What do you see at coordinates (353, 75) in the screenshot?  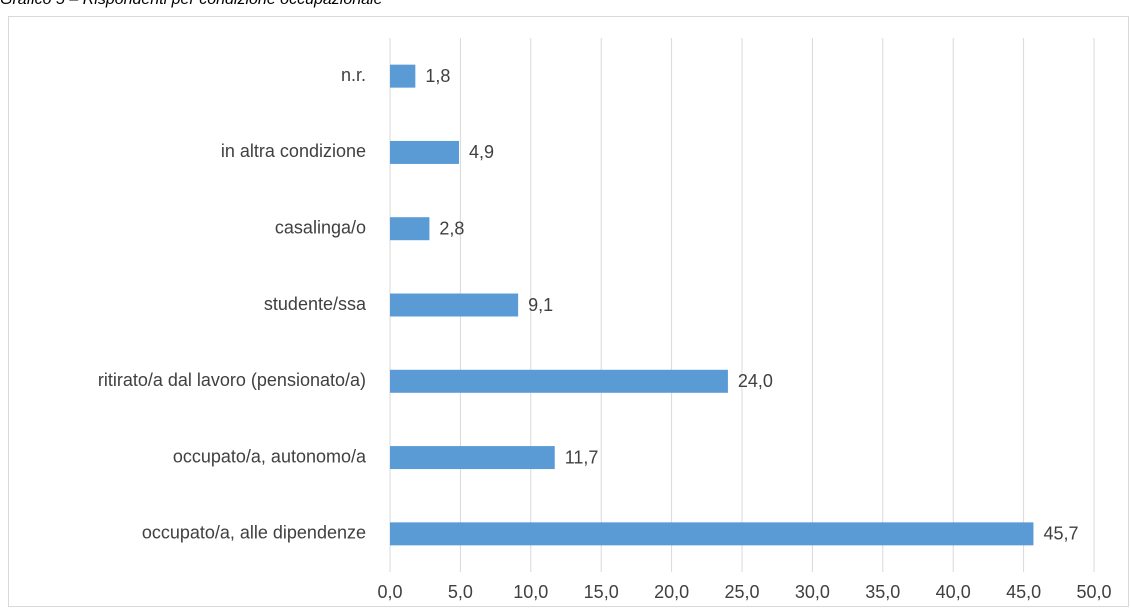 I see `category-label: n.r.` at bounding box center [353, 75].